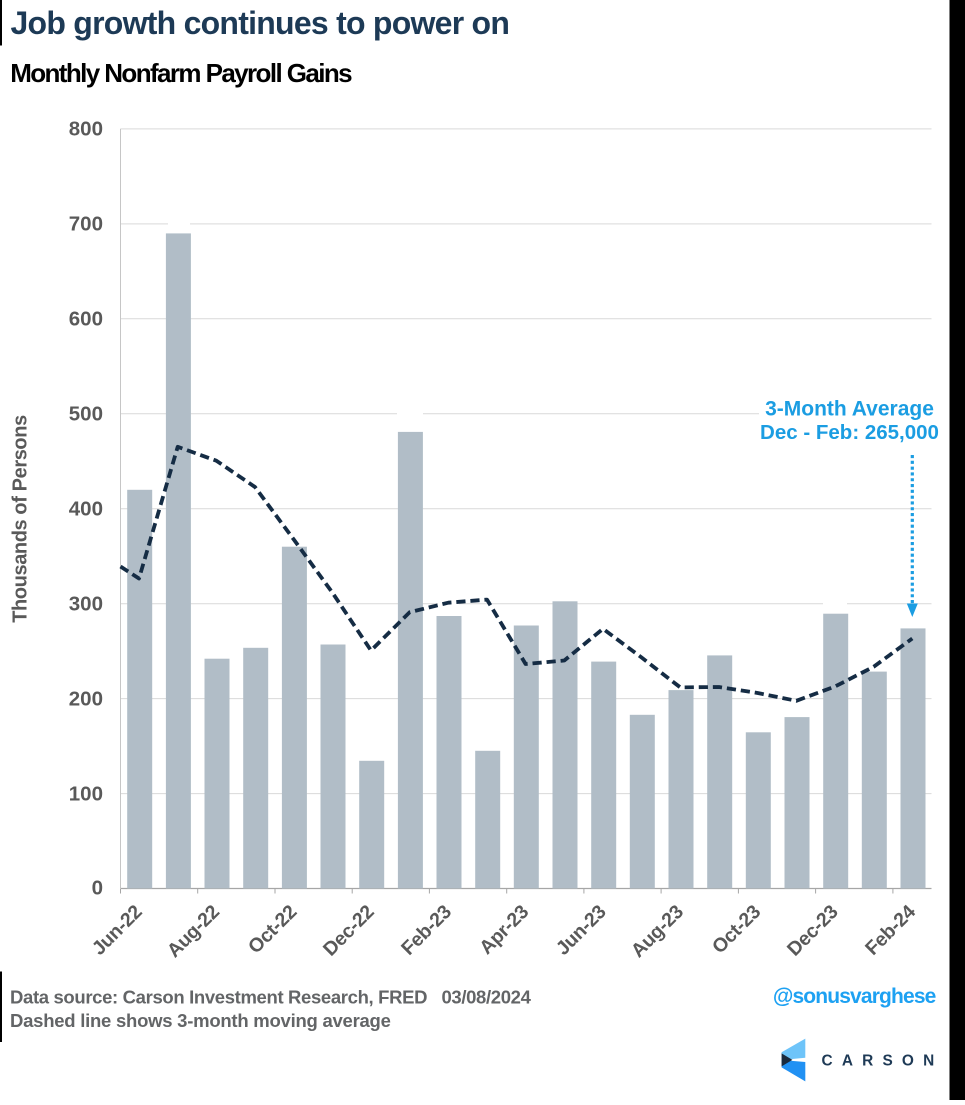 This screenshot has height=1105, width=965. What do you see at coordinates (86, 698) in the screenshot?
I see `svg-text: 200` at bounding box center [86, 698].